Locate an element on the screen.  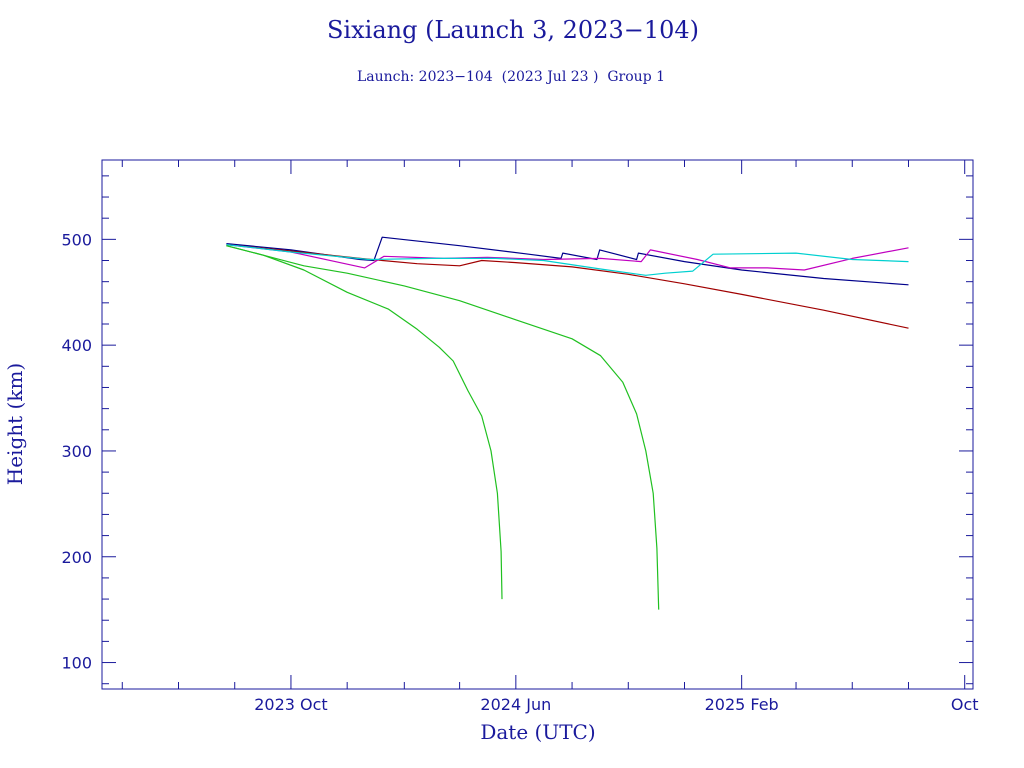
y-tick-label: 100 is located at coordinates (76, 663).